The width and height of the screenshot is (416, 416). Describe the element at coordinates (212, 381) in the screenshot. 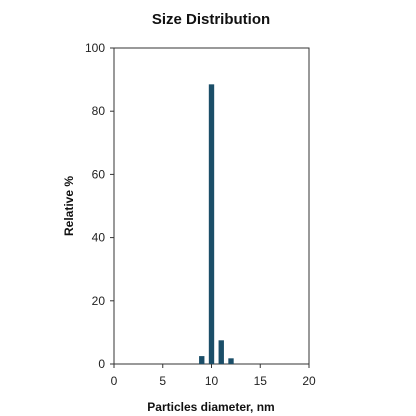

I see `x-tick-label: 10` at that location.